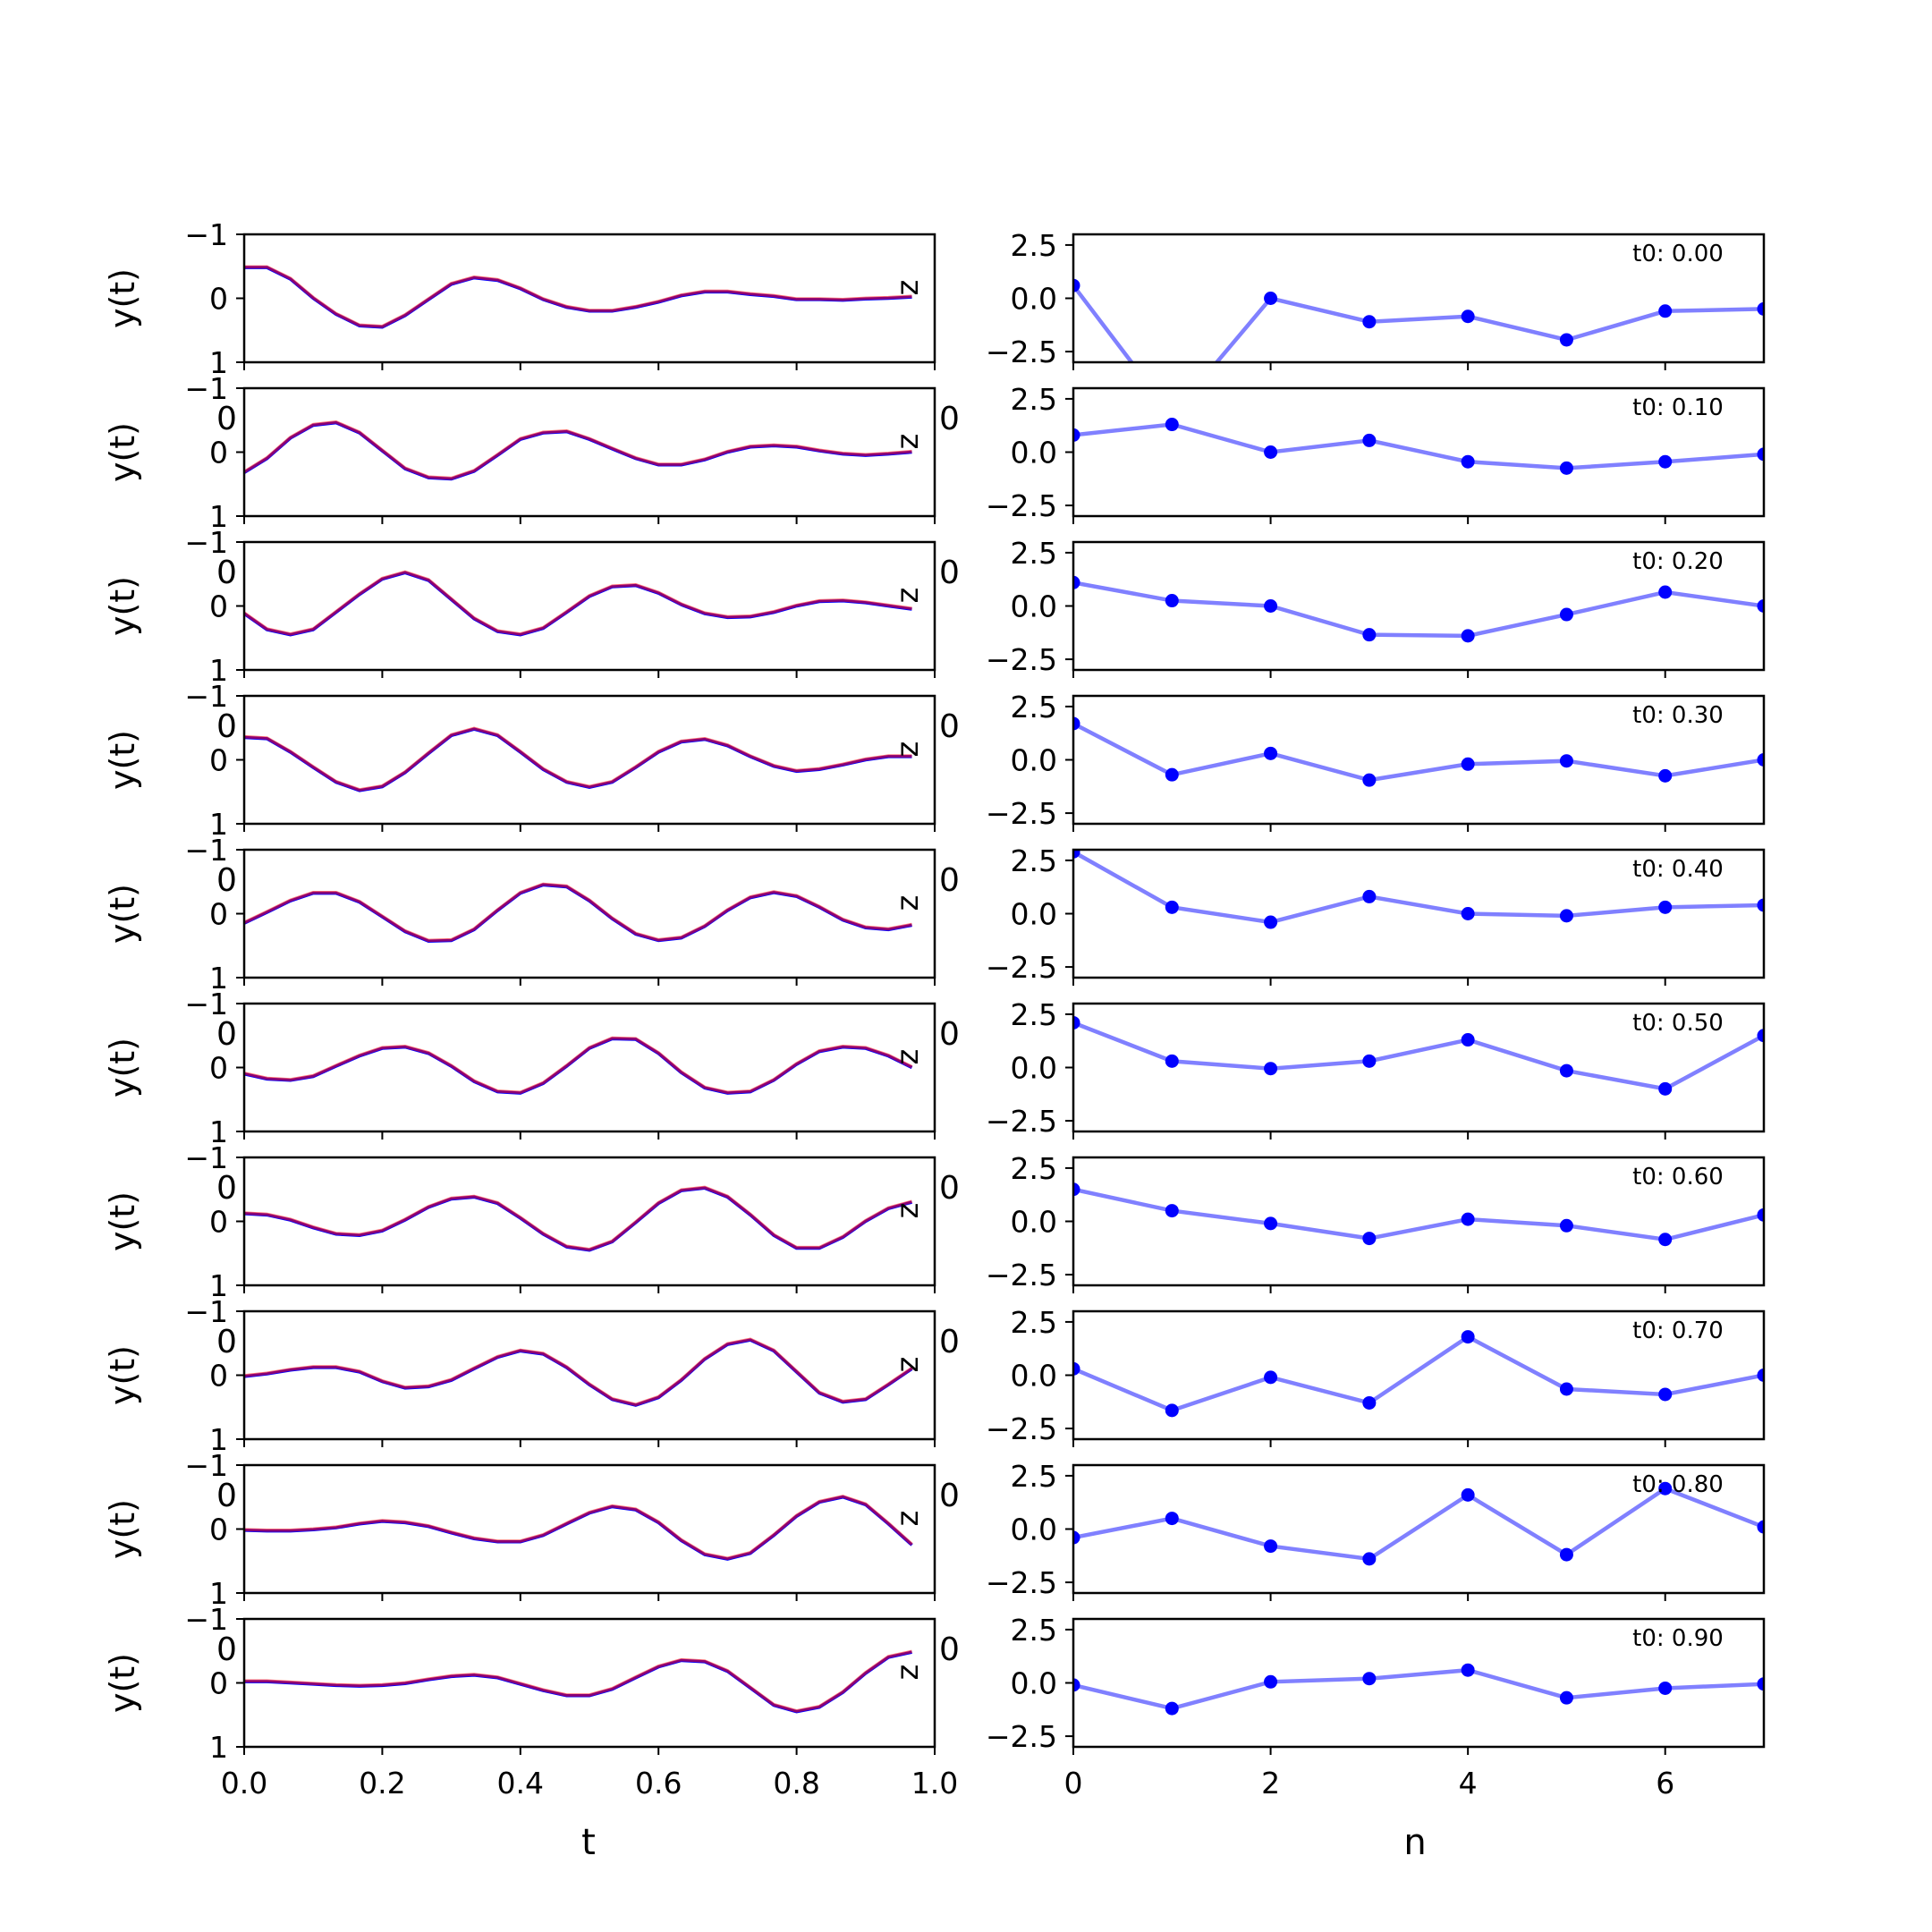 The width and height of the screenshot is (1932, 1932). Describe the element at coordinates (934, 1529) in the screenshot. I see `panel-row-8: 10−1y(t) z0 02.50.0−2.5t0: 0.80` at that location.